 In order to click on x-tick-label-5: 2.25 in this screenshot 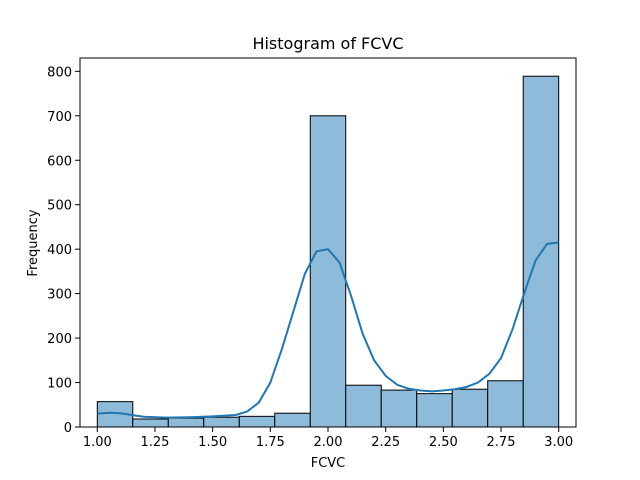, I will do `click(385, 442)`.